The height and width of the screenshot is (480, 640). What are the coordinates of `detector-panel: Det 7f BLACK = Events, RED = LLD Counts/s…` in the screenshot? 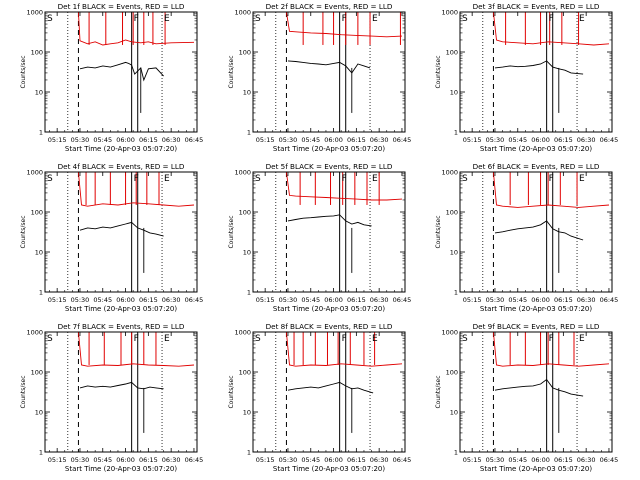 It's located at (111, 397).